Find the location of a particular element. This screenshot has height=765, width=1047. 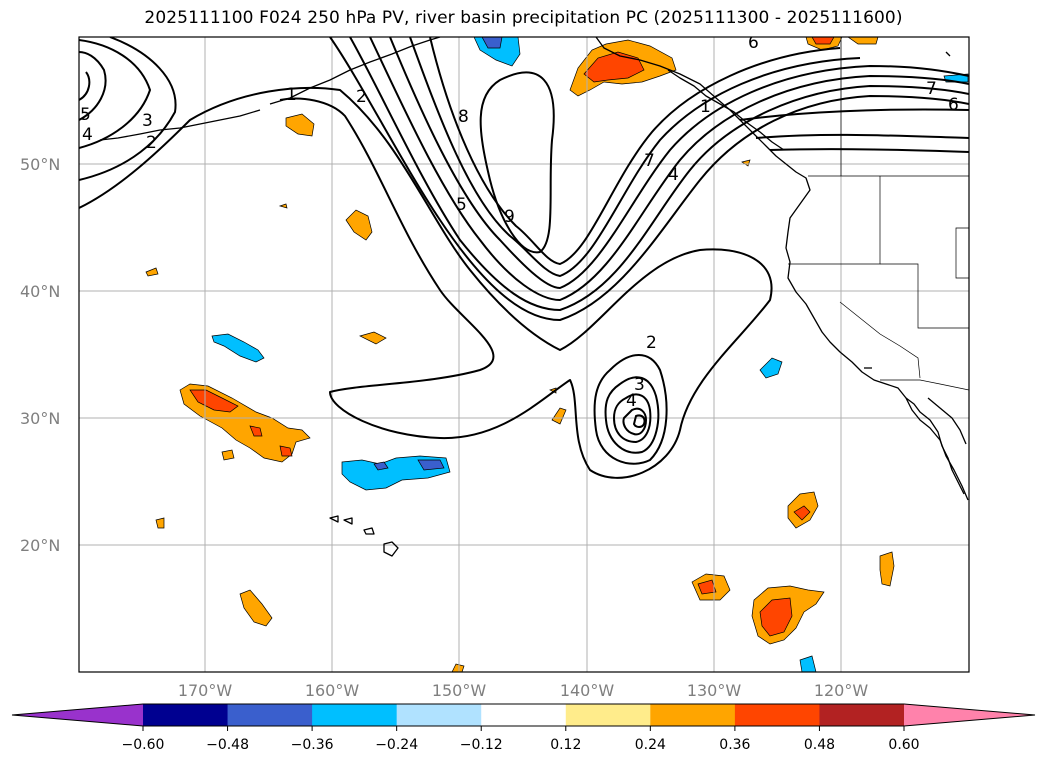

contour-label: 6 is located at coordinates (953, 105).